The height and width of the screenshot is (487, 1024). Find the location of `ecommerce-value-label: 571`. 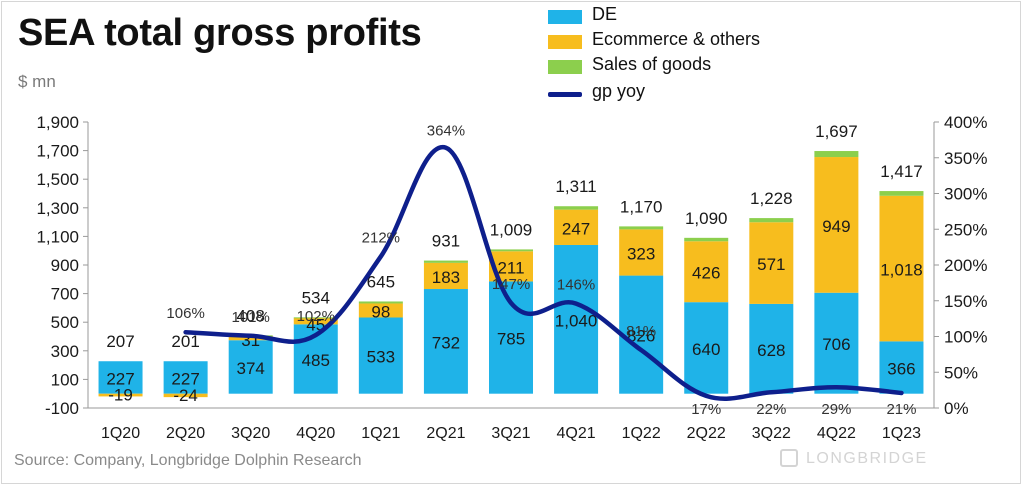

ecommerce-value-label: 571 is located at coordinates (771, 264).